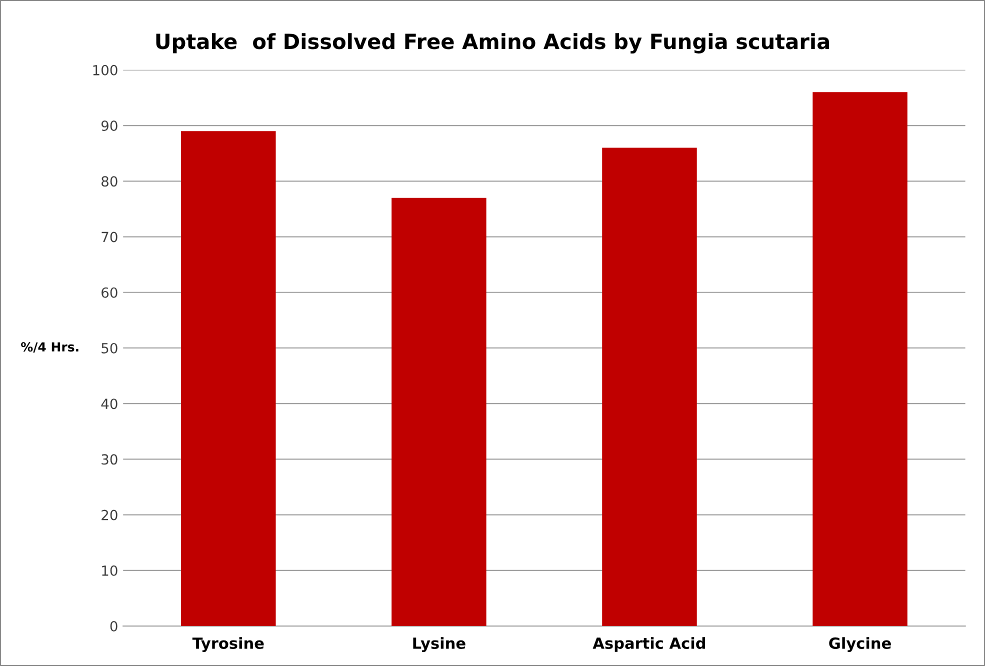 Image resolution: width=985 pixels, height=666 pixels. I want to click on y-tick-label: 60, so click(110, 292).